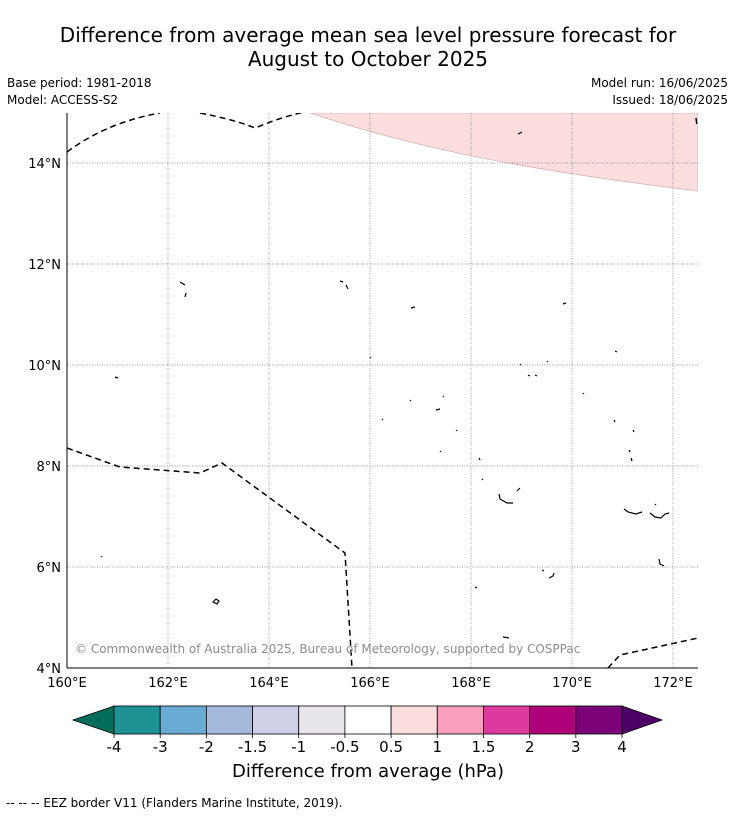 This screenshot has width=736, height=816. What do you see at coordinates (572, 683) in the screenshot?
I see `lon-label: 170°E` at bounding box center [572, 683].